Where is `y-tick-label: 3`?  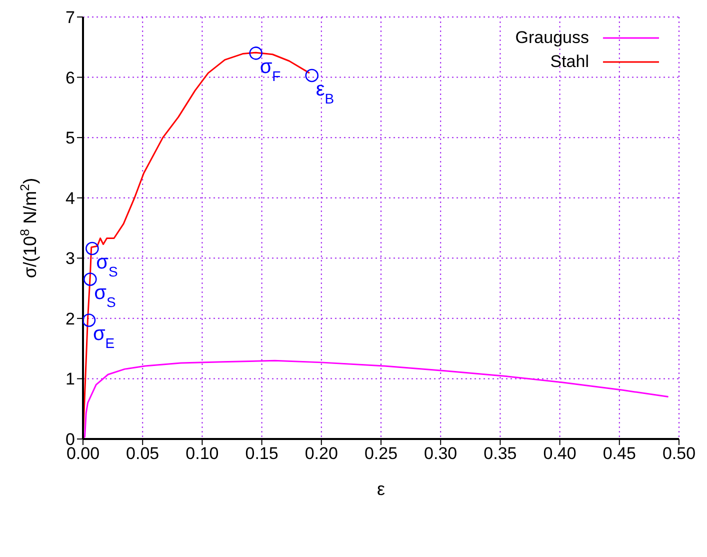 y-tick-label: 3 is located at coordinates (70, 258).